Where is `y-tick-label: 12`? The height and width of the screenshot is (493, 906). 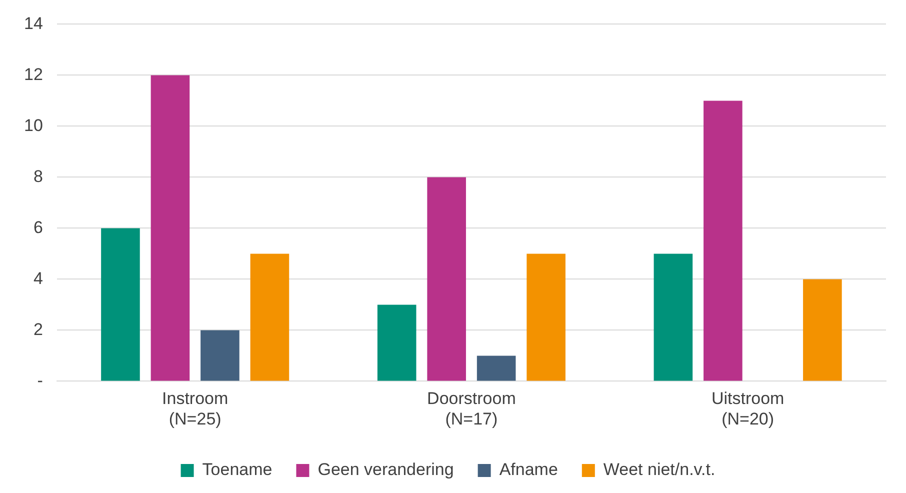 y-tick-label: 12 is located at coordinates (33, 74).